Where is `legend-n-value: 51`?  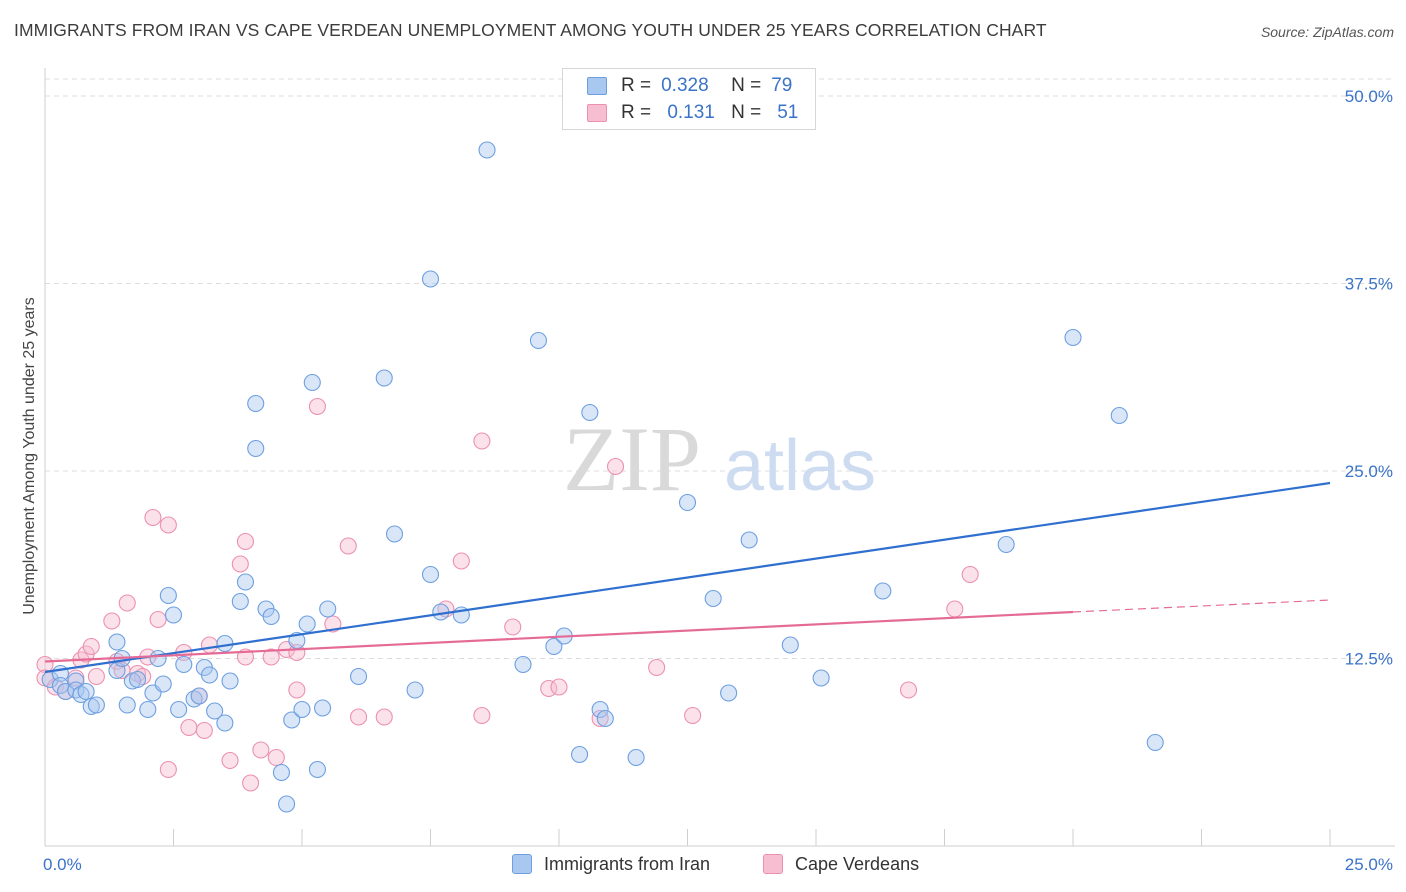 legend-n-value: 51 is located at coordinates (788, 112).